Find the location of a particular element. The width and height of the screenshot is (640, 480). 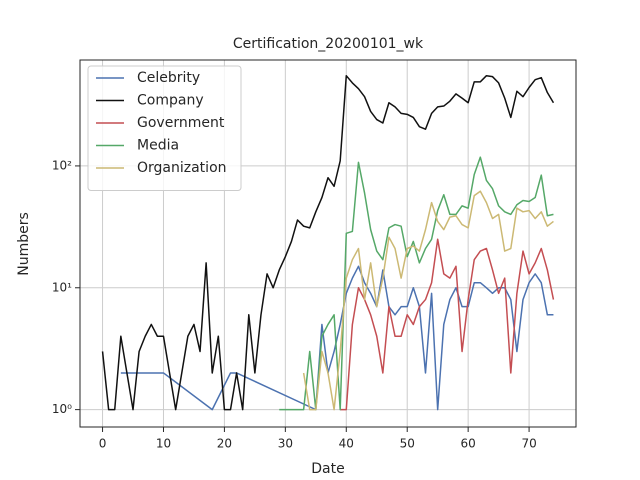

legend-label: Government is located at coordinates (181, 123).